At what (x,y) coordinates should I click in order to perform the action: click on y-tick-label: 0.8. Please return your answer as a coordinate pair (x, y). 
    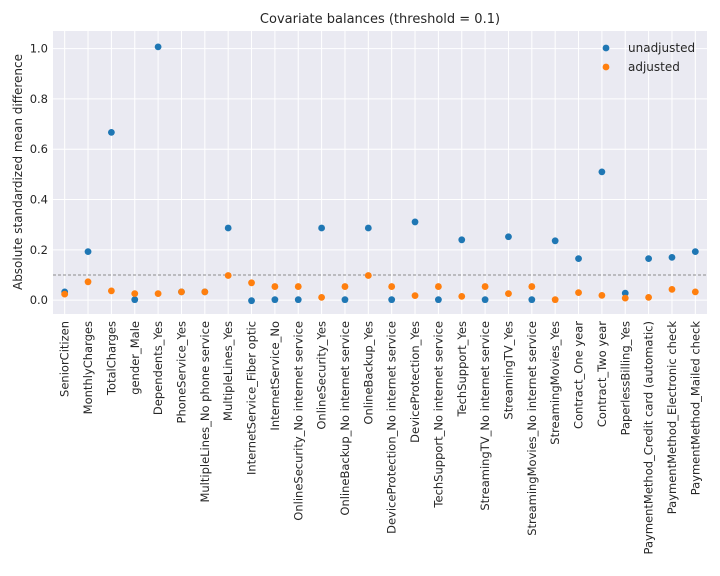
    Looking at the image, I should click on (39, 99).